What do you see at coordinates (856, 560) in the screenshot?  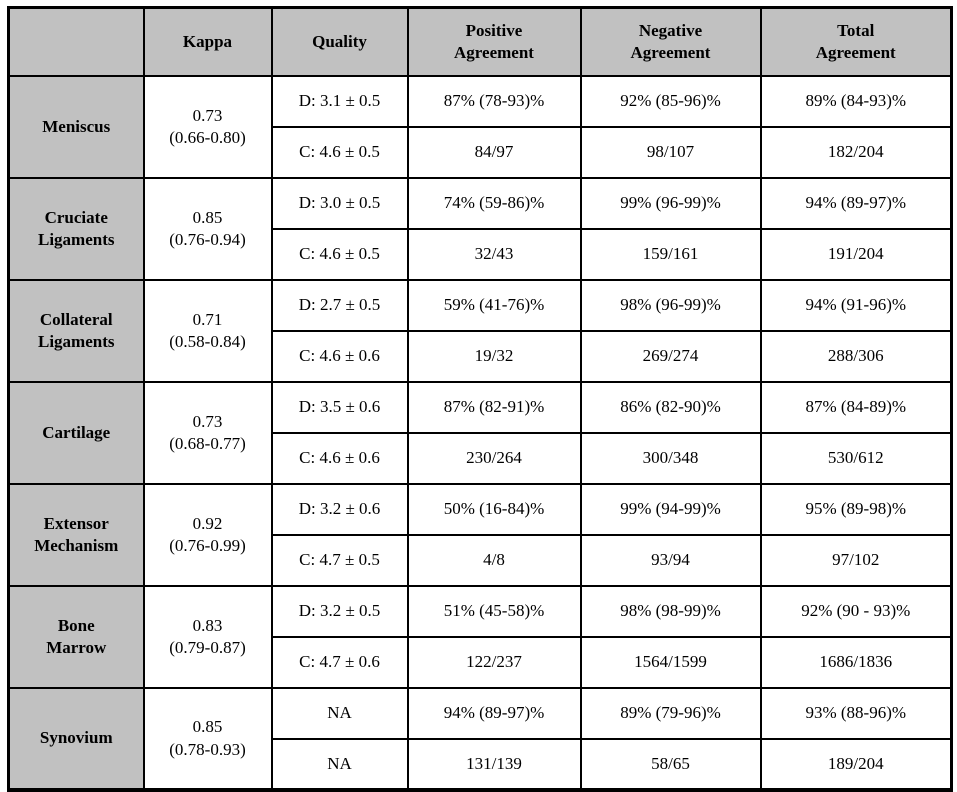 I see `total-agreement-cell: 97/102` at bounding box center [856, 560].